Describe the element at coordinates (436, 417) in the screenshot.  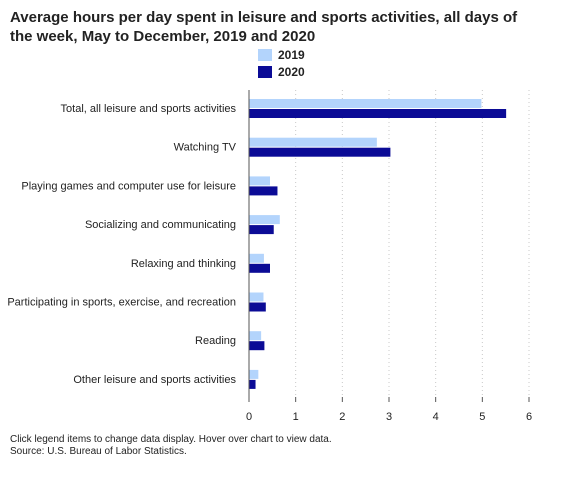
I see `x-tick-label: 4` at that location.